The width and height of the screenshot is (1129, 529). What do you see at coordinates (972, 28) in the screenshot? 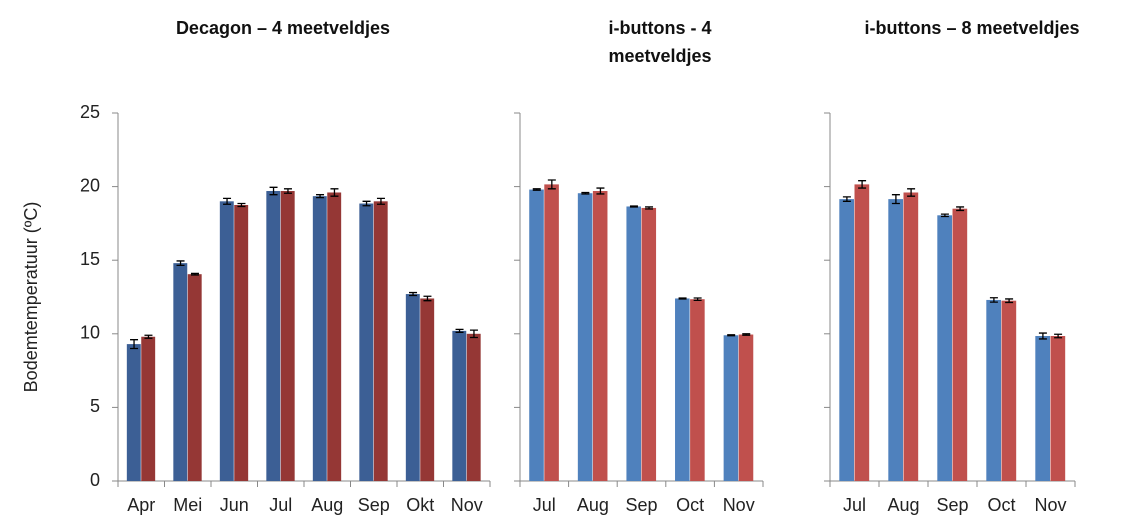
I see `chart-title: i-buttons – 8 meetveldjes` at bounding box center [972, 28].